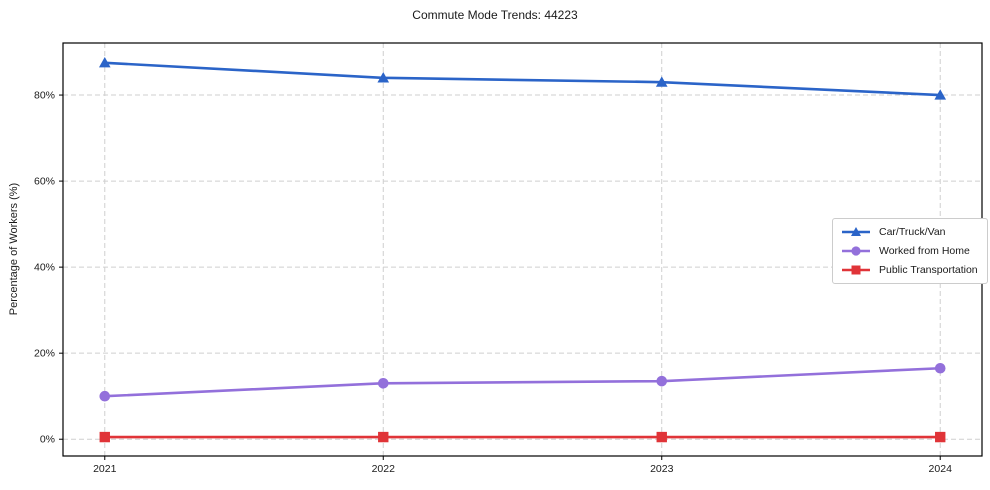 The height and width of the screenshot is (490, 990). What do you see at coordinates (924, 250) in the screenshot?
I see `legend-label: Worked from Home` at bounding box center [924, 250].